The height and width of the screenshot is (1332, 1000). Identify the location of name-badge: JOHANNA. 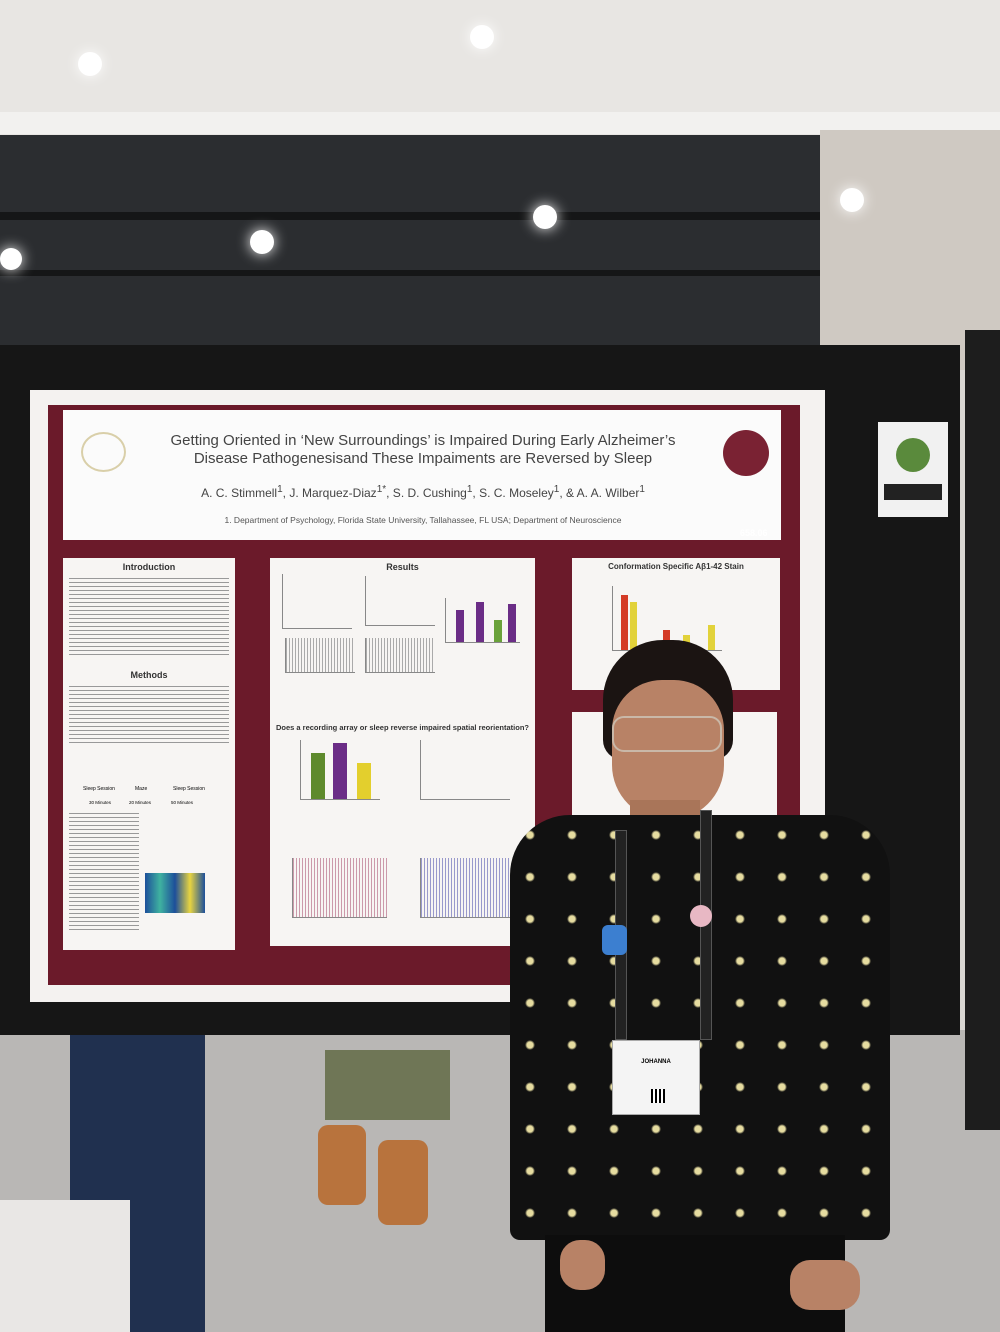
(656, 1077).